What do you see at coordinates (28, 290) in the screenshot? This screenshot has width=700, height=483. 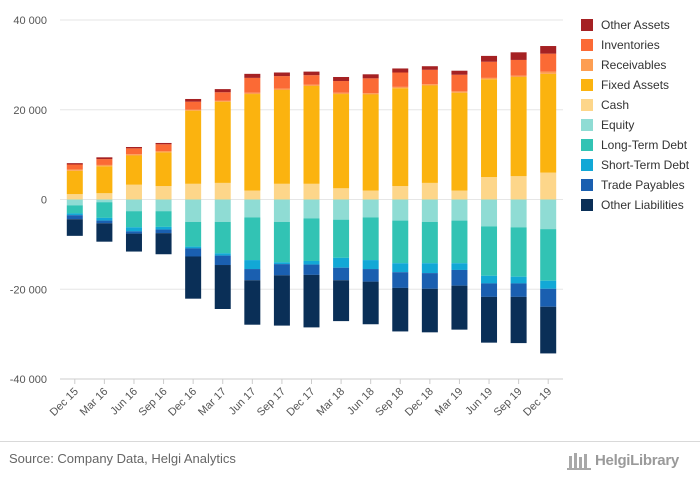 I see `y-tick-label: -20 000` at bounding box center [28, 290].